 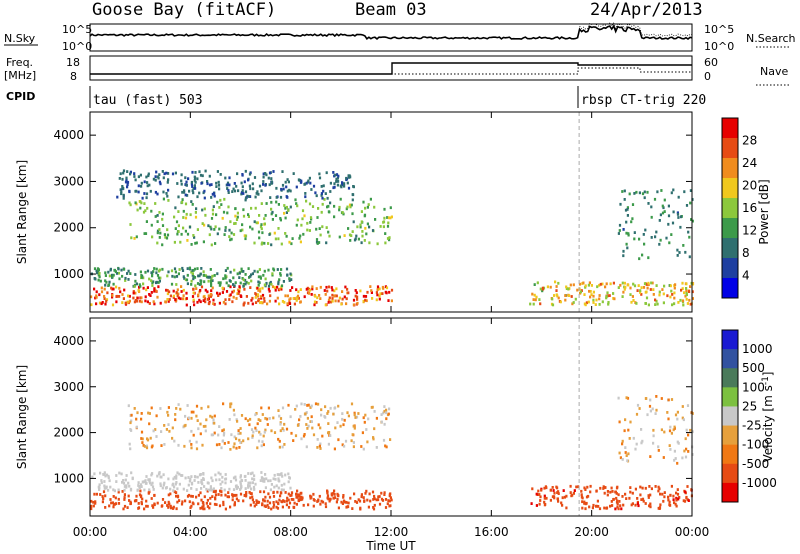 I want to click on power-cbar-label: Power [dB], so click(x=764, y=211).